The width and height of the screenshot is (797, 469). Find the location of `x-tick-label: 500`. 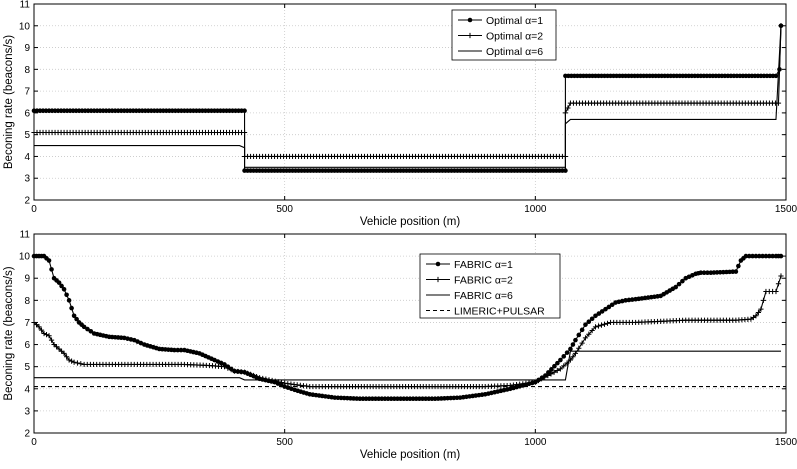

x-tick-label: 500 is located at coordinates (284, 442).